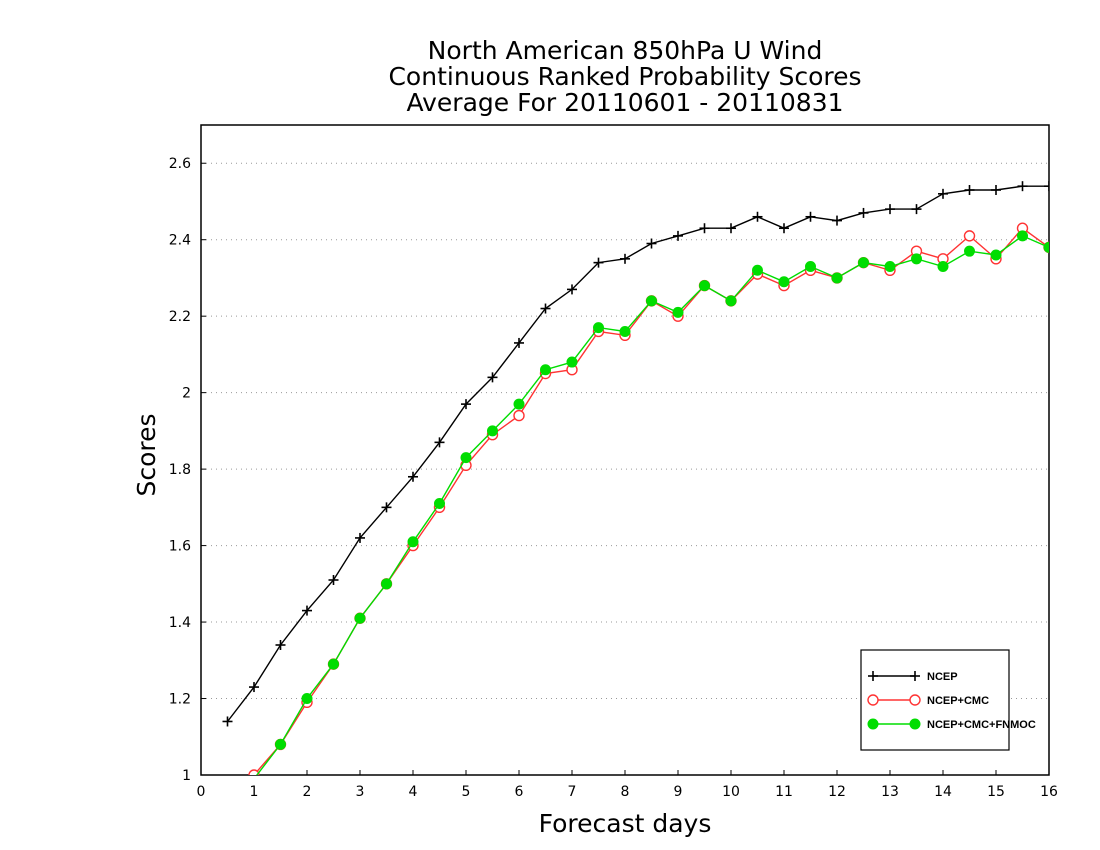 The image size is (1100, 850). I want to click on x-tick-label: 15, so click(996, 792).